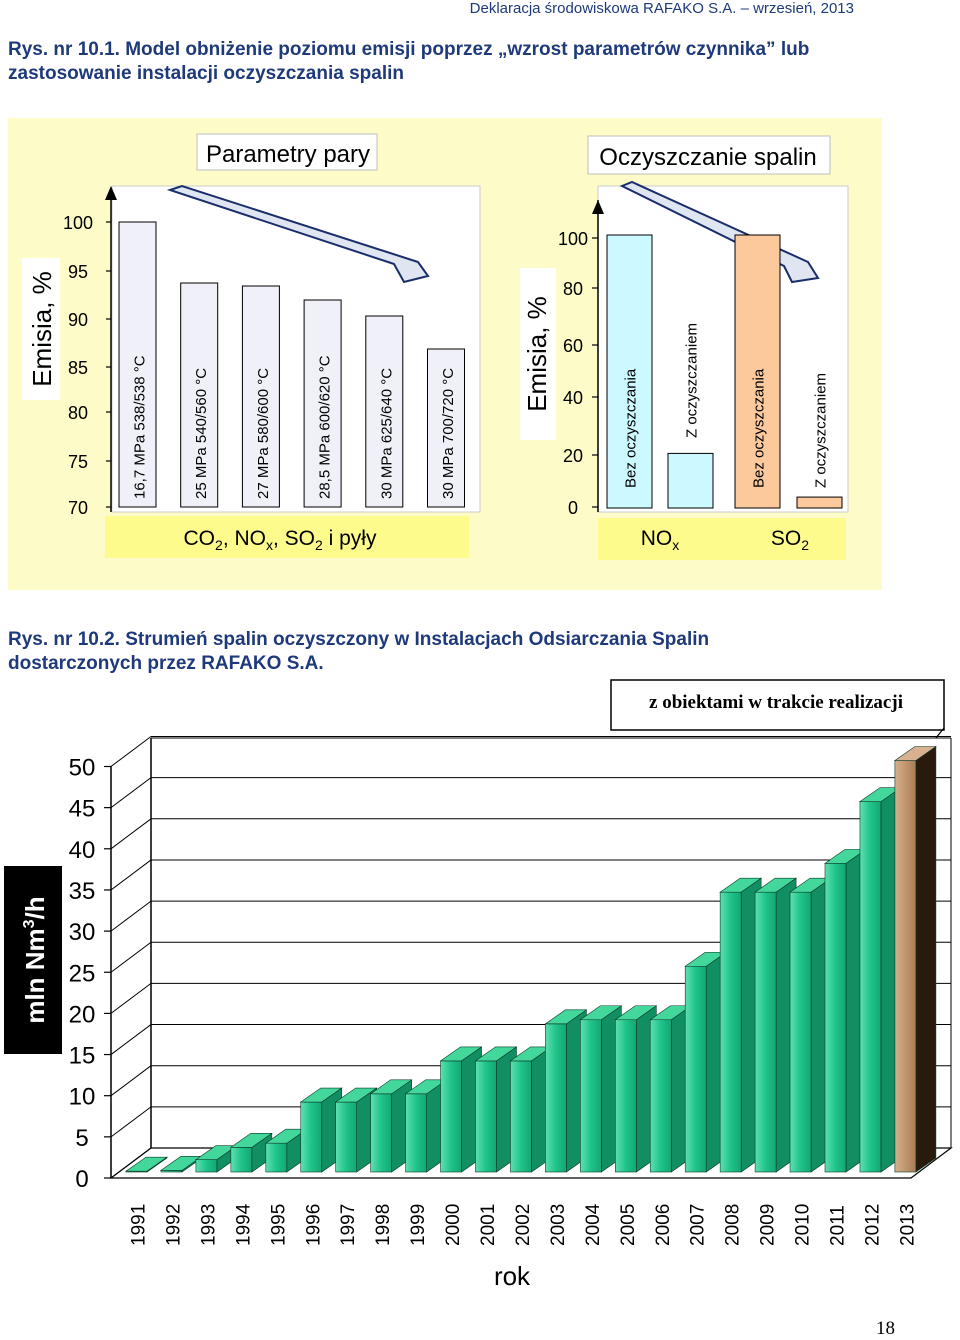 The width and height of the screenshot is (960, 1340). Describe the element at coordinates (776, 702) in the screenshot. I see `annotation-text: z obiektami w trakcie realizacji` at that location.